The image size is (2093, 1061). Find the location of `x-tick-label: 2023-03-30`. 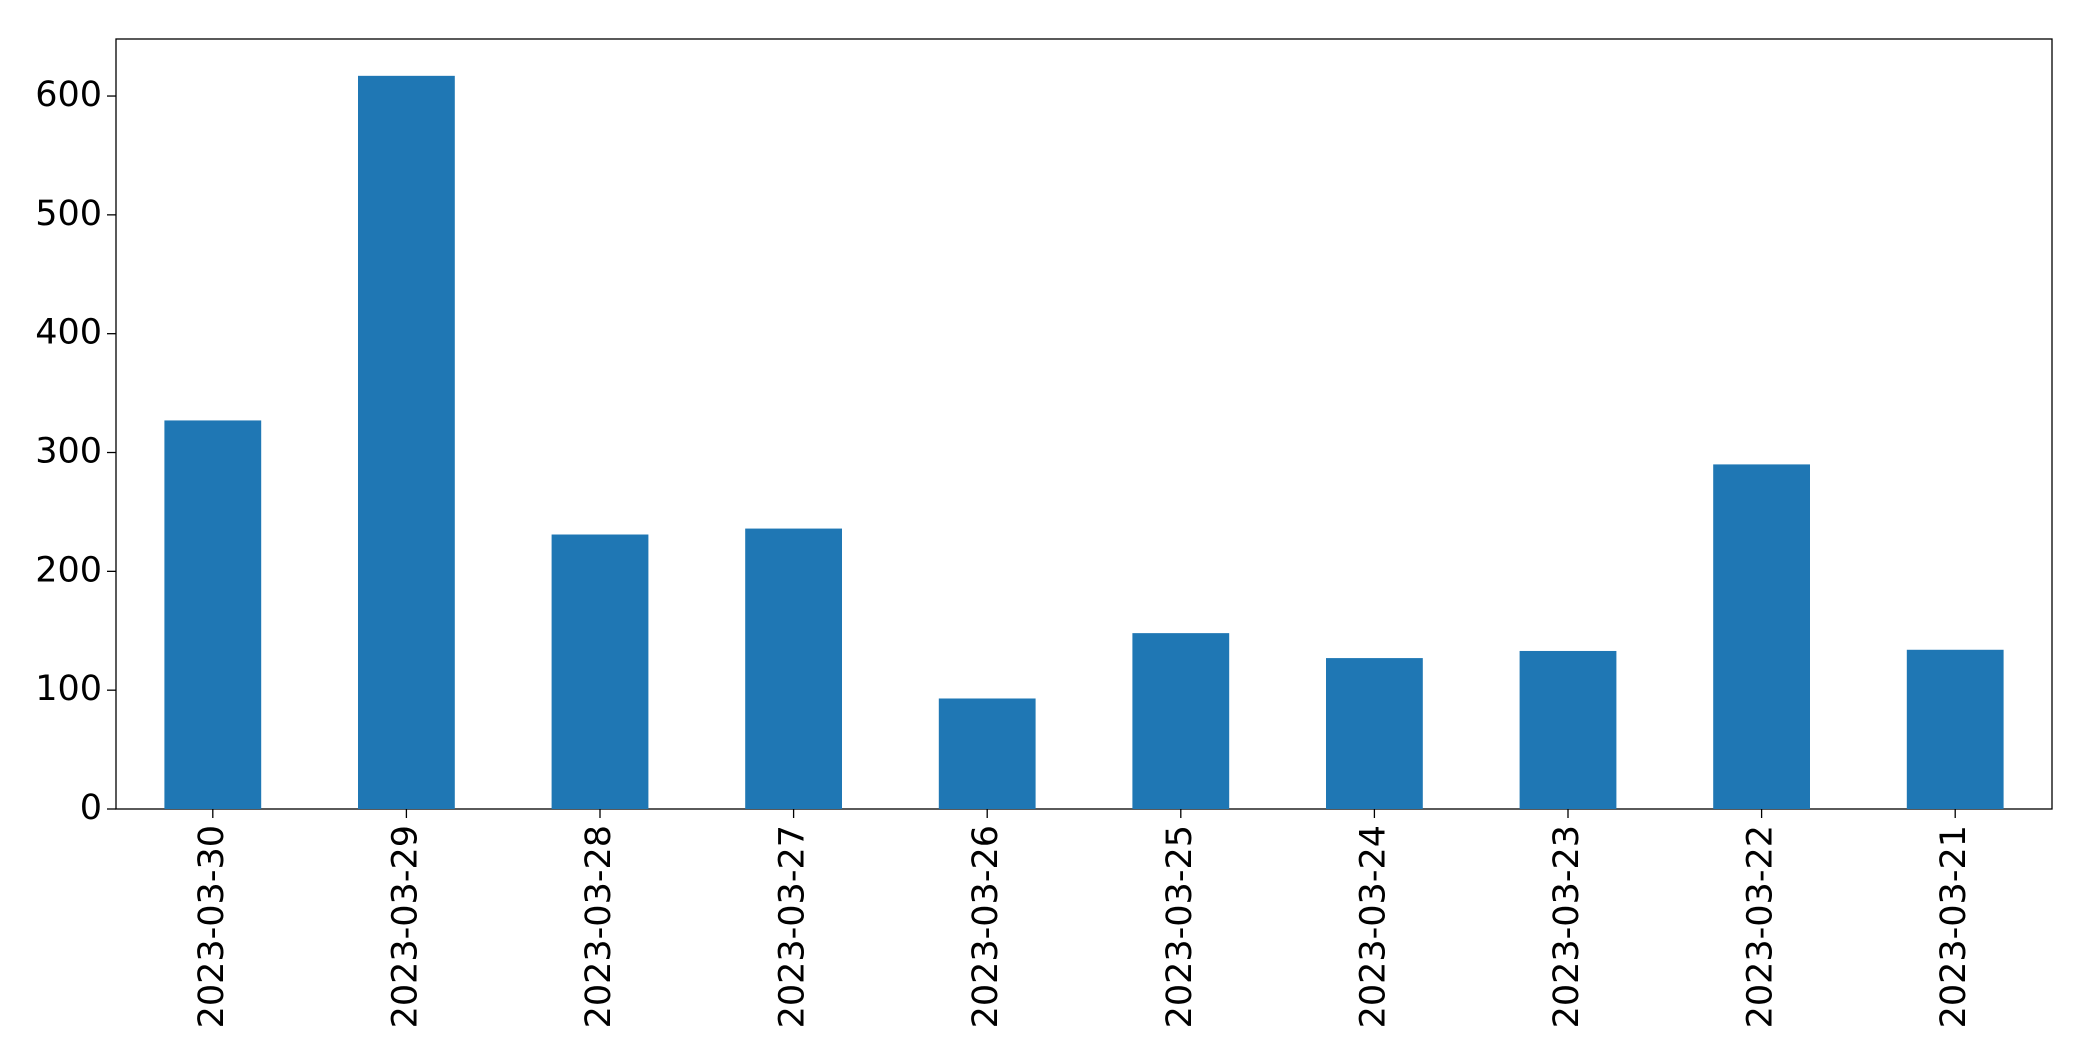

x-tick-label: 2023-03-30 is located at coordinates (212, 926).